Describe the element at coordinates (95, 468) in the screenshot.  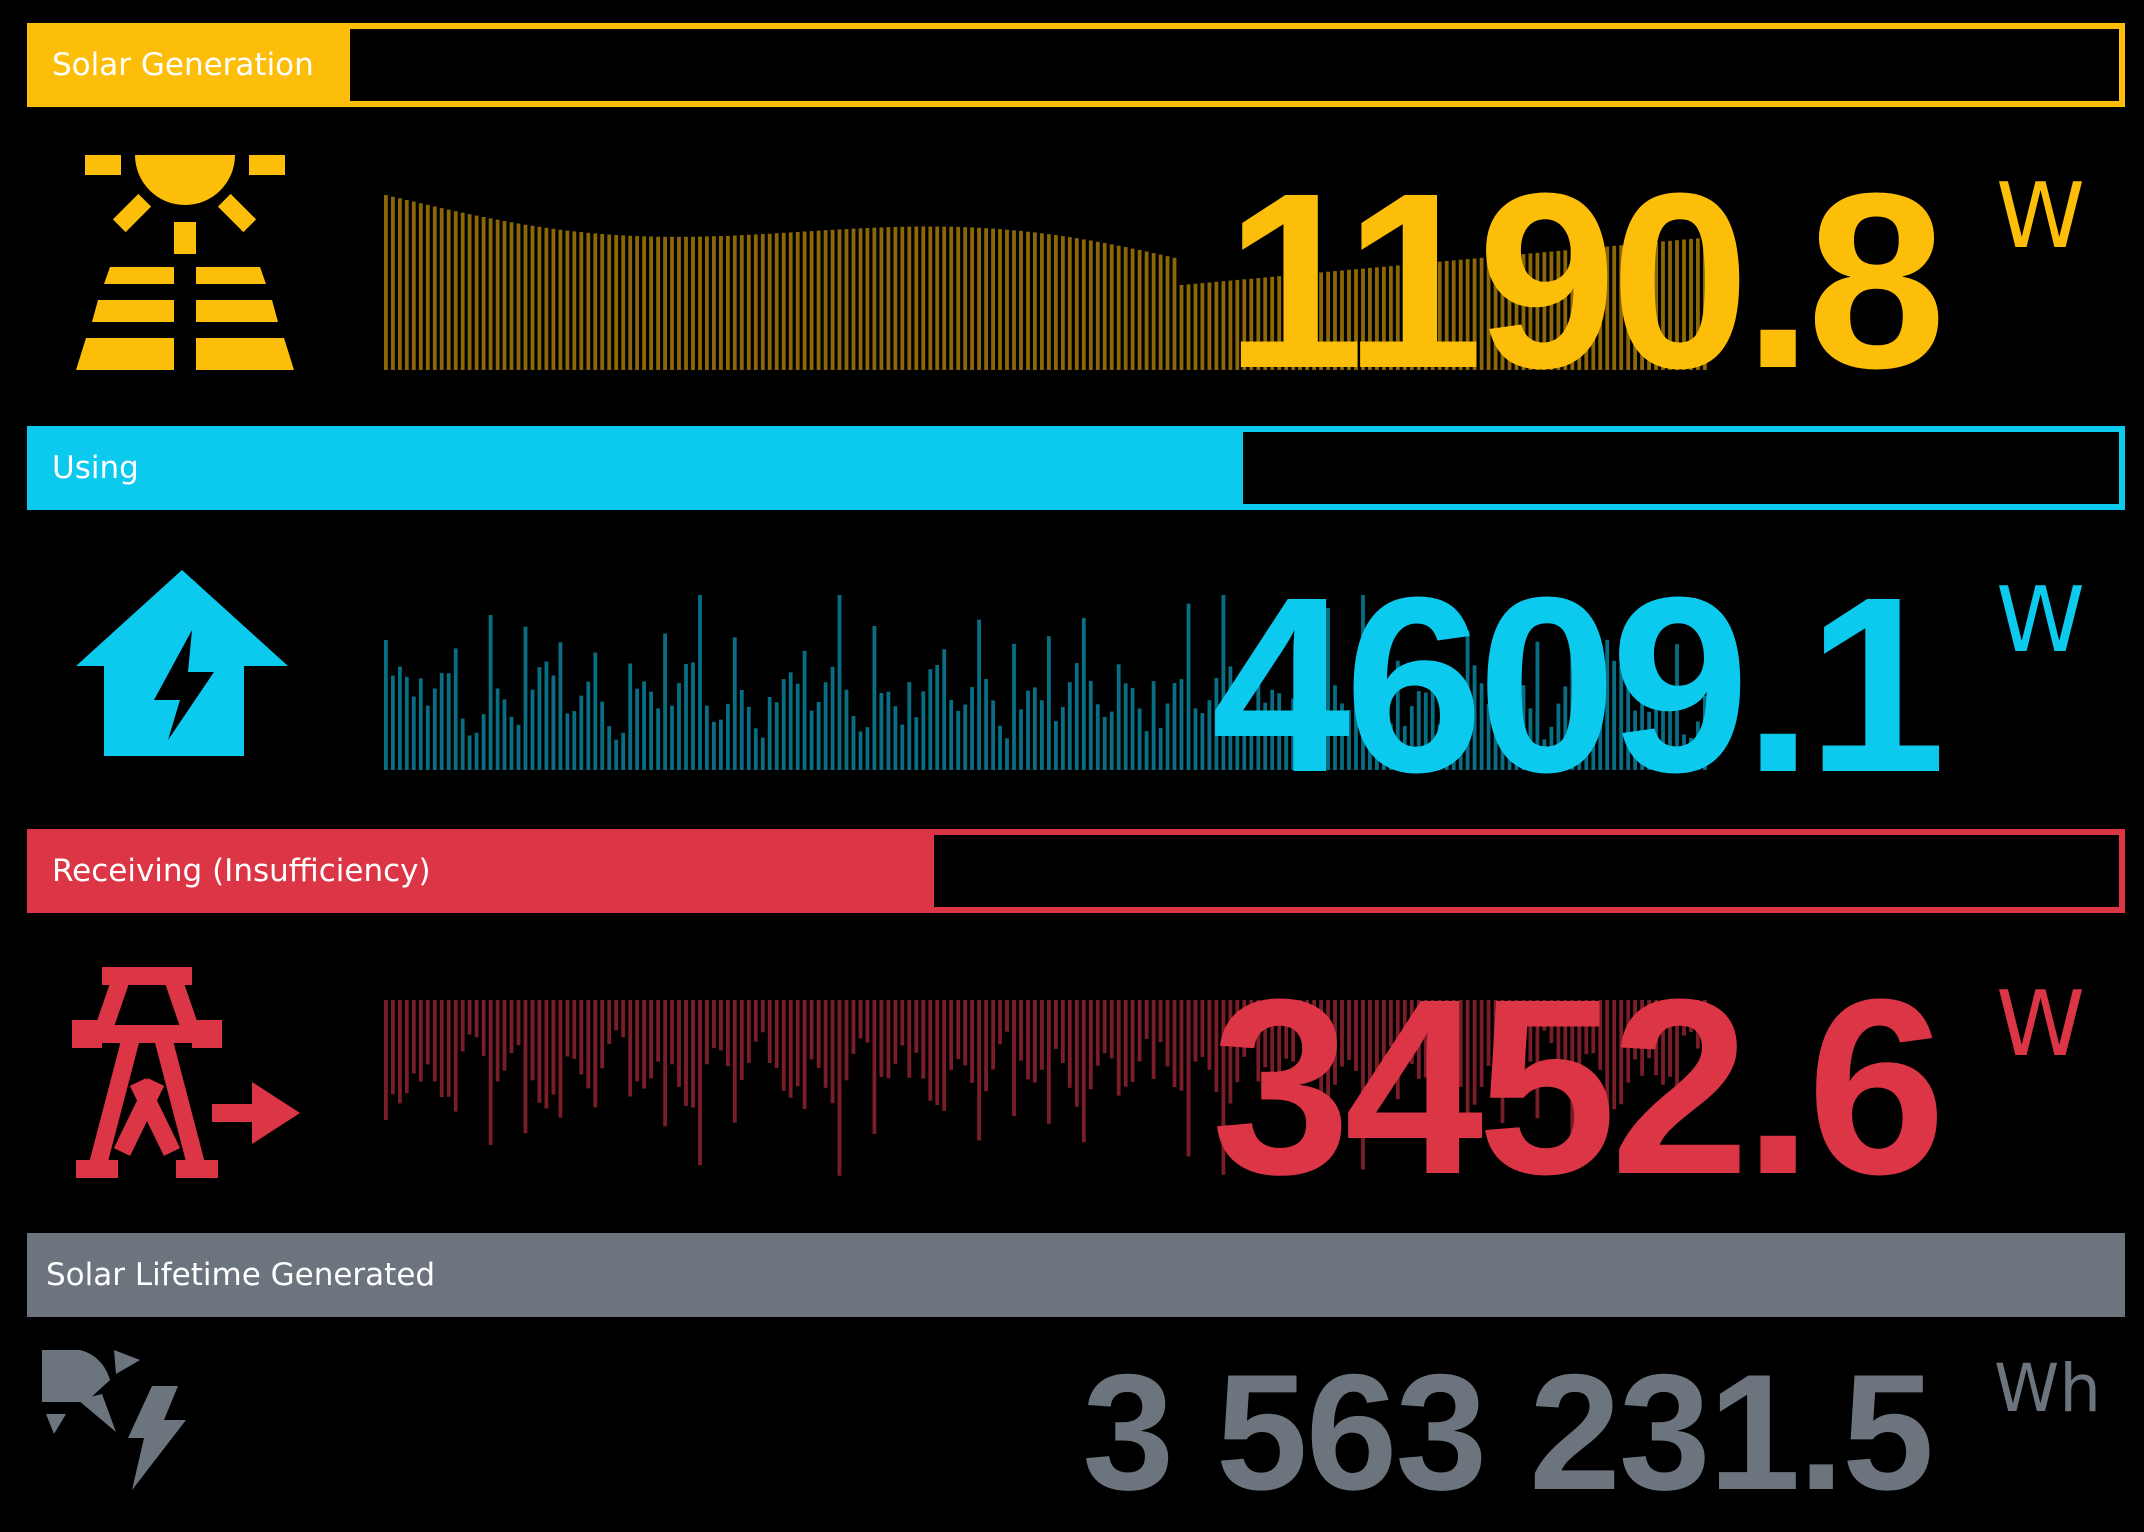
I see `using-label: Using` at that location.